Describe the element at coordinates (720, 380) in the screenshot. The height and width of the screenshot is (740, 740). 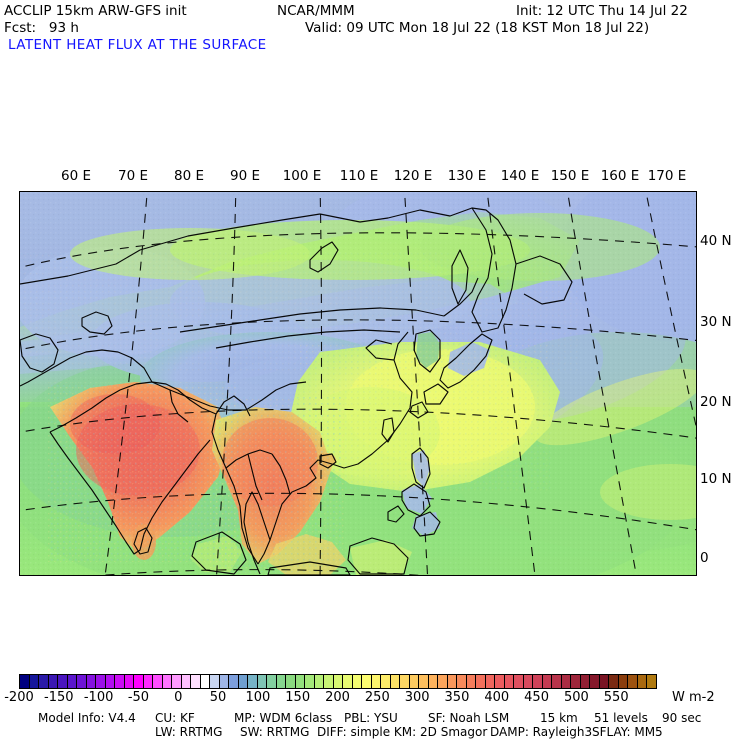
I see `latitude-axis: 40 N 30 N 20 N 10 N 0` at that location.